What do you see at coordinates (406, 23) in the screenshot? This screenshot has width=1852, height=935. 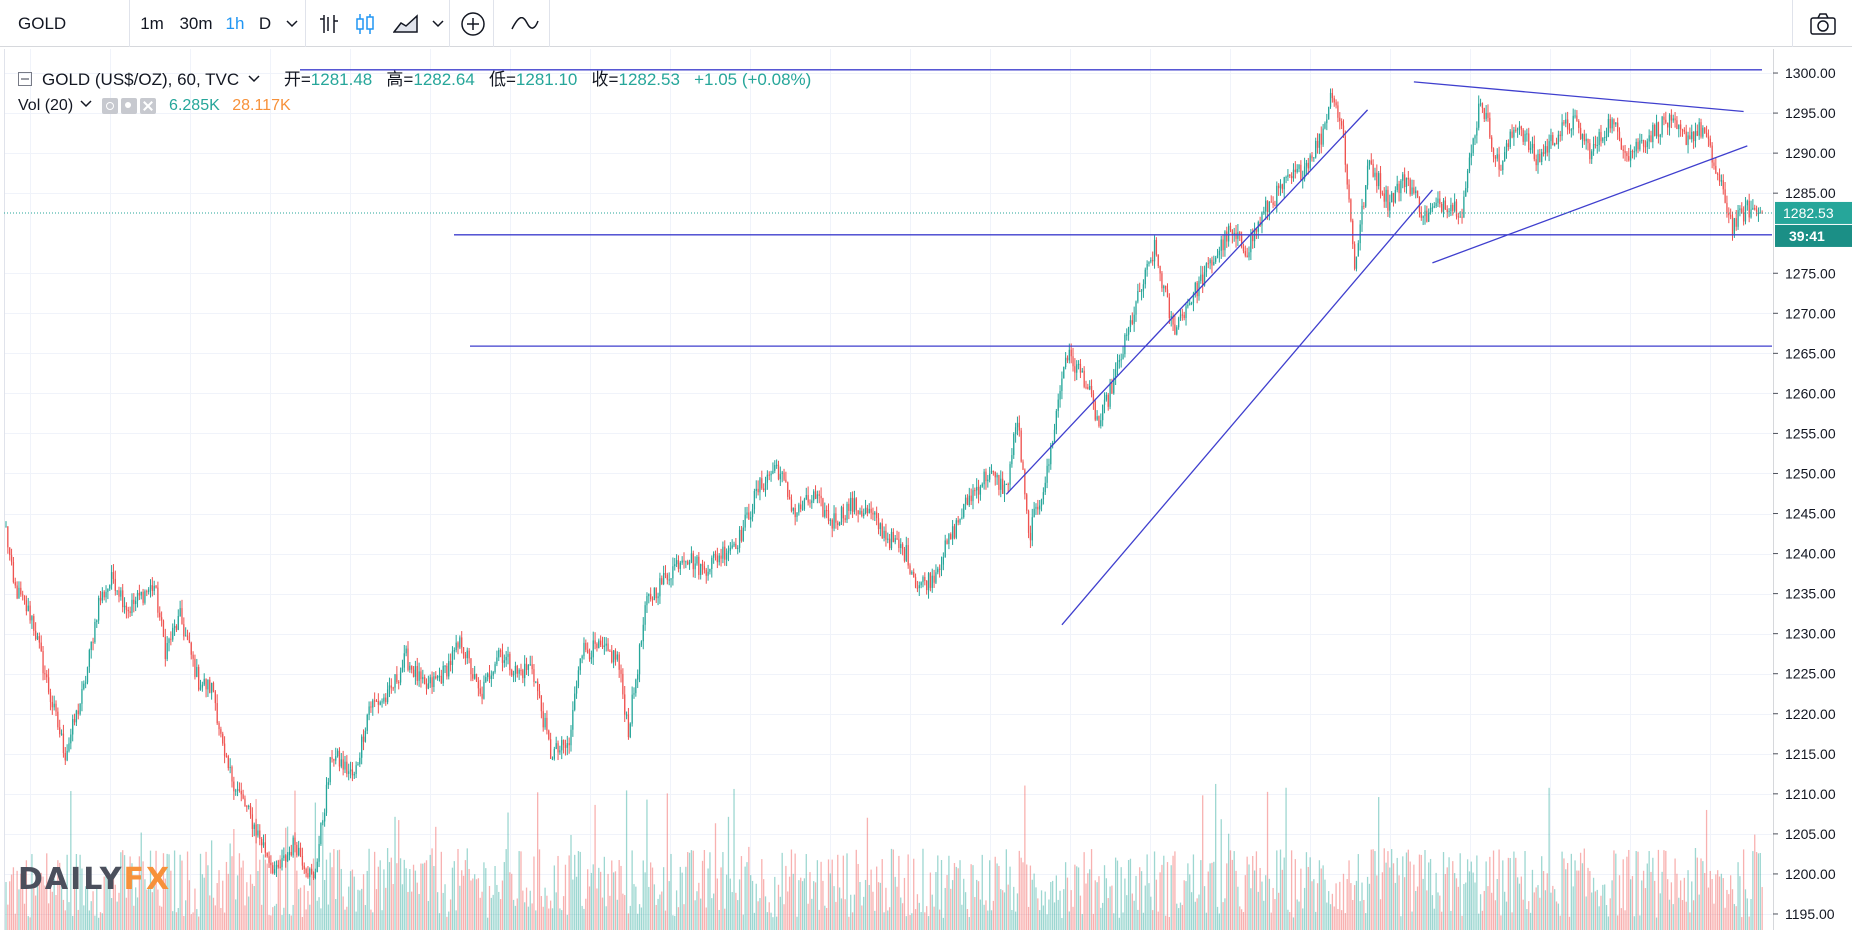 I see `area-style-button` at bounding box center [406, 23].